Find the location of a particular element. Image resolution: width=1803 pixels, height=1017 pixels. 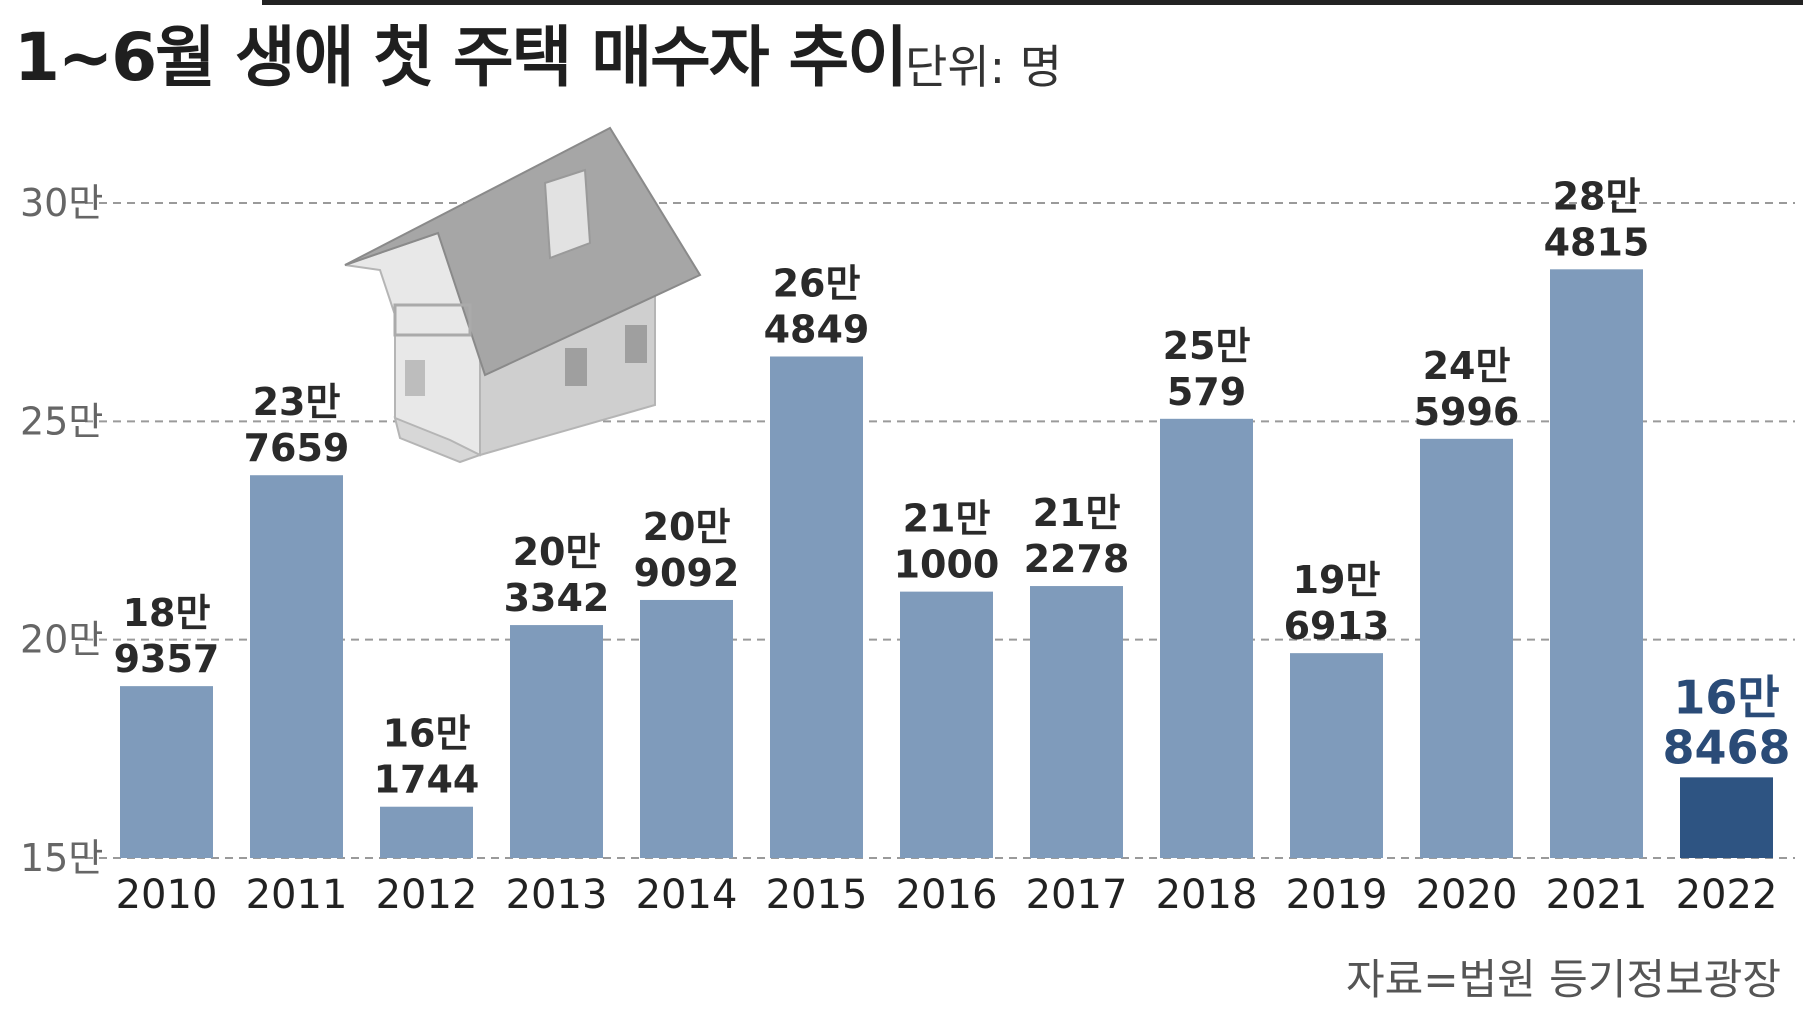

y-tick-label: 20만 is located at coordinates (61, 640).